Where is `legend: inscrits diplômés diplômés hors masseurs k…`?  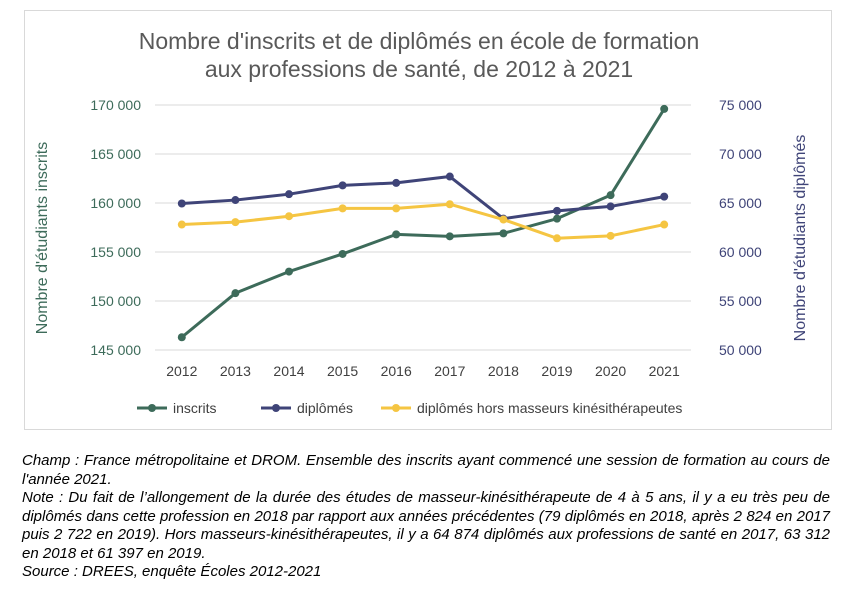 legend: inscrits diplômés diplômés hors masseurs k… is located at coordinates (409, 408).